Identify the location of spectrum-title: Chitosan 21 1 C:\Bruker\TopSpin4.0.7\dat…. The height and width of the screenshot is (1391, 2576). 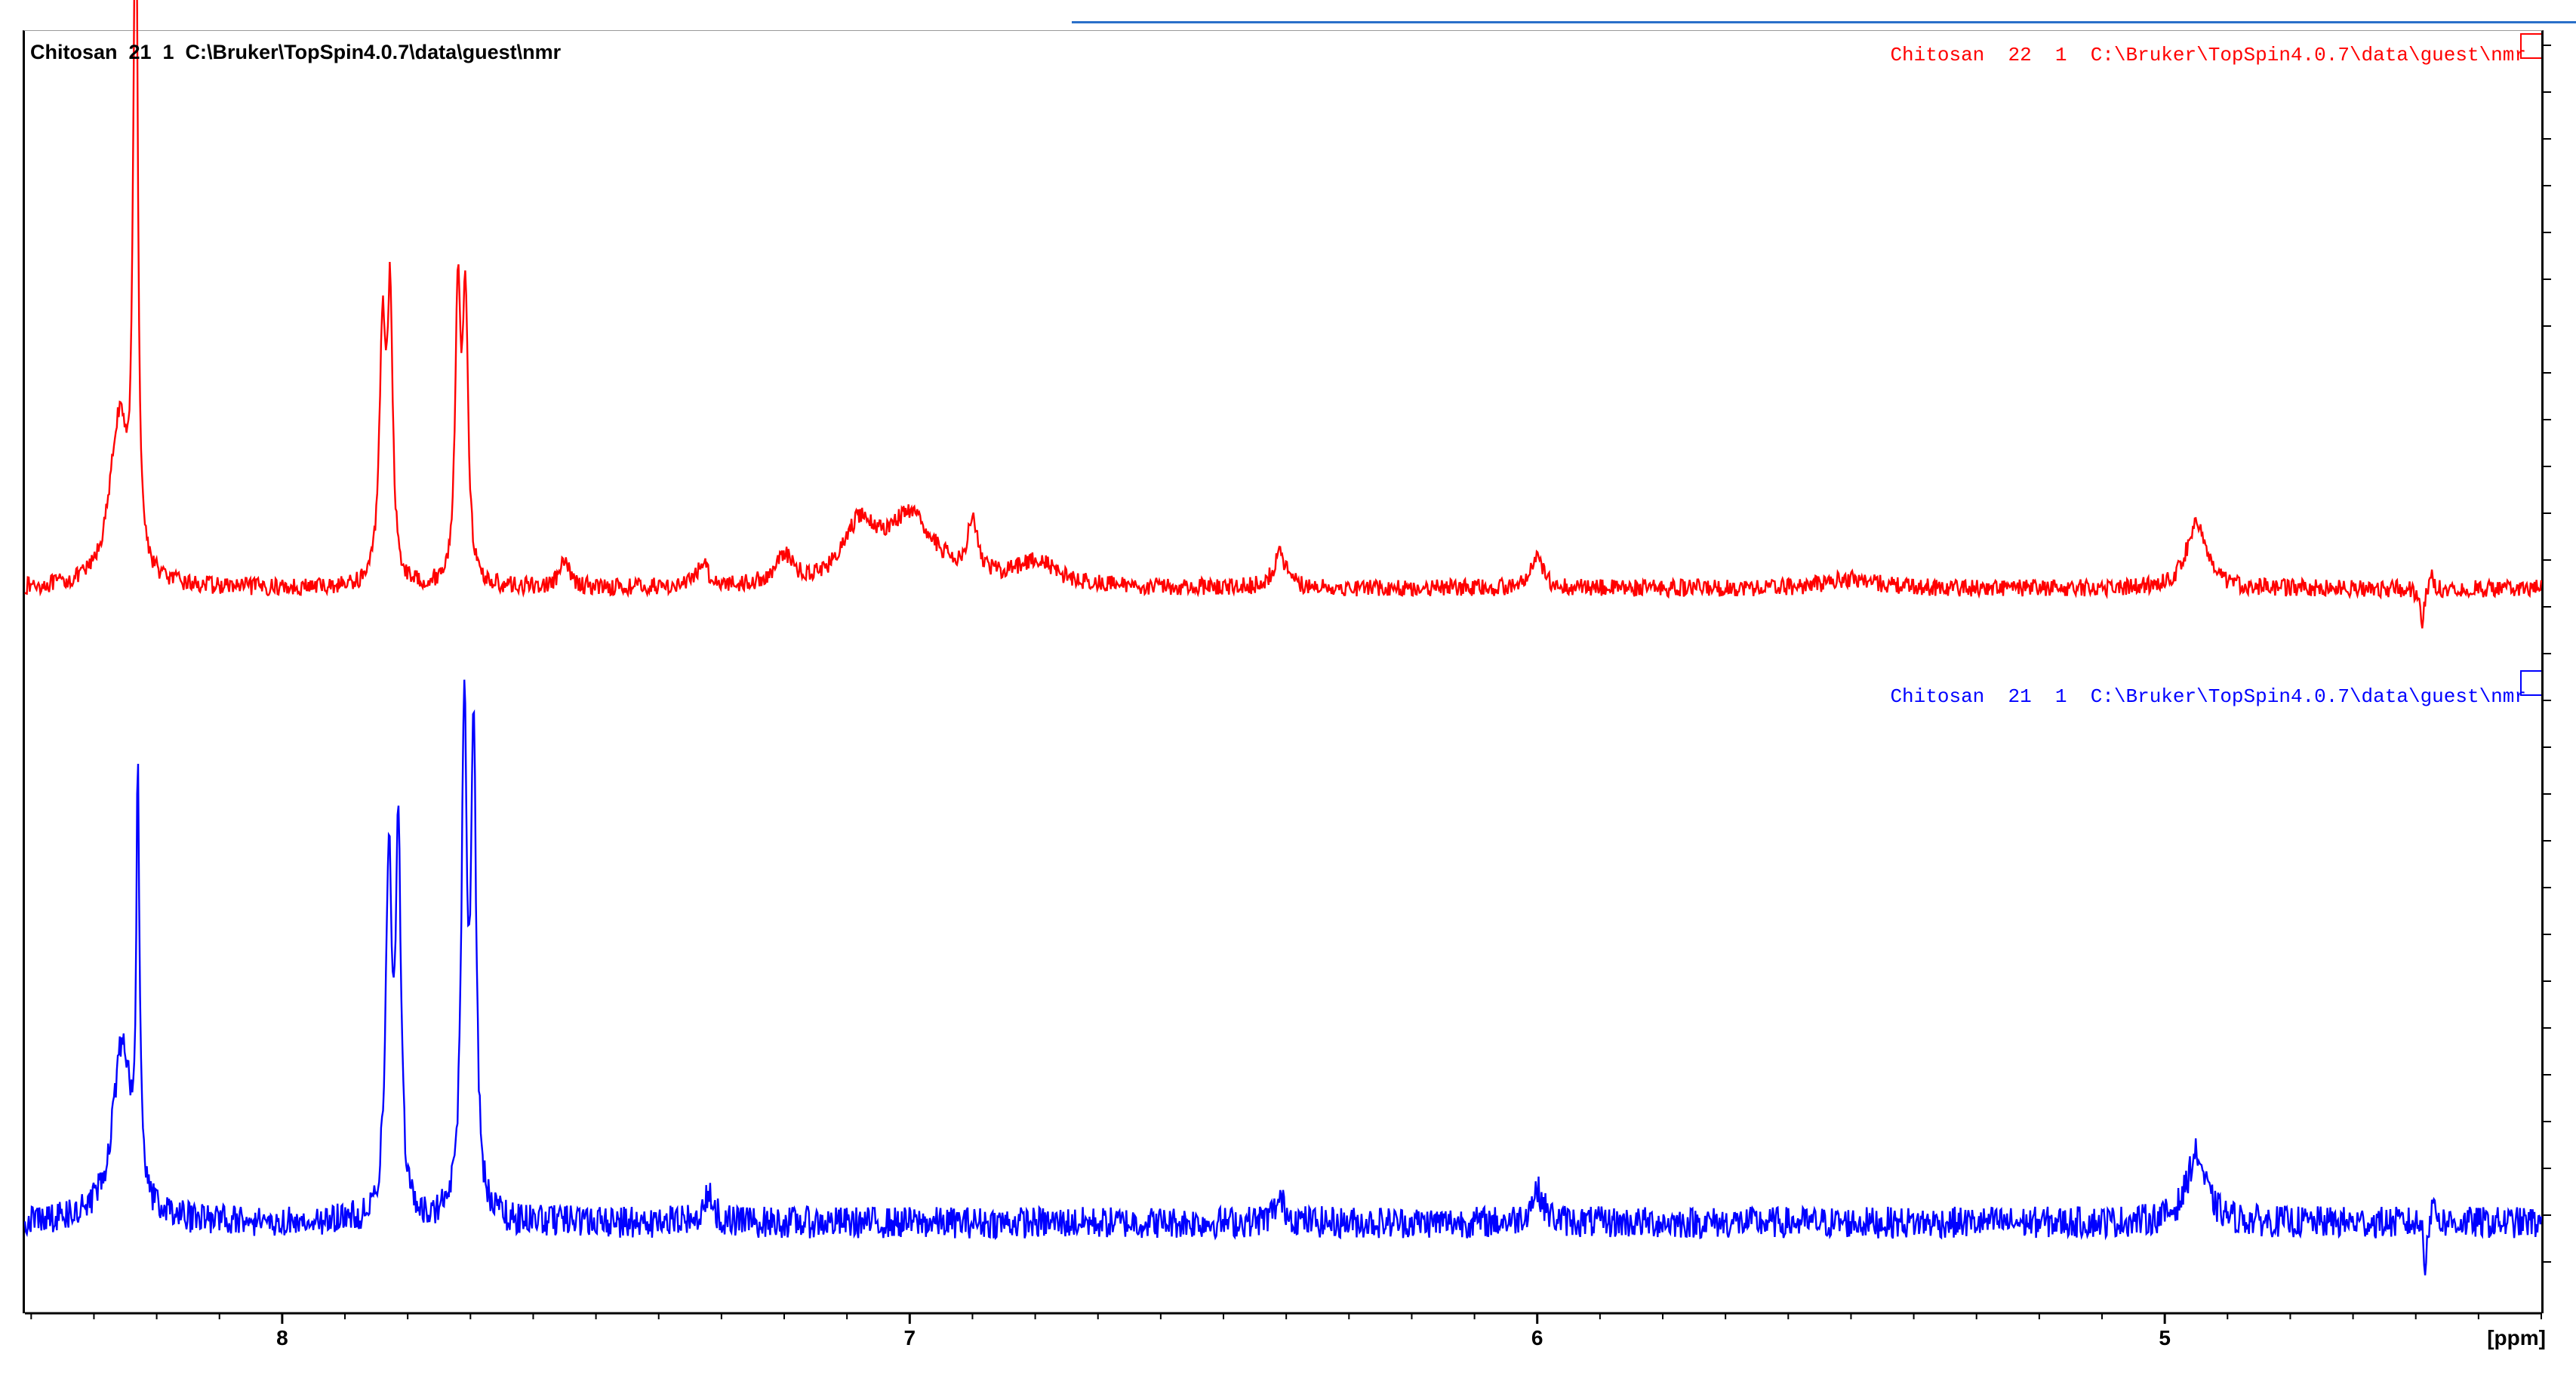
(296, 52).